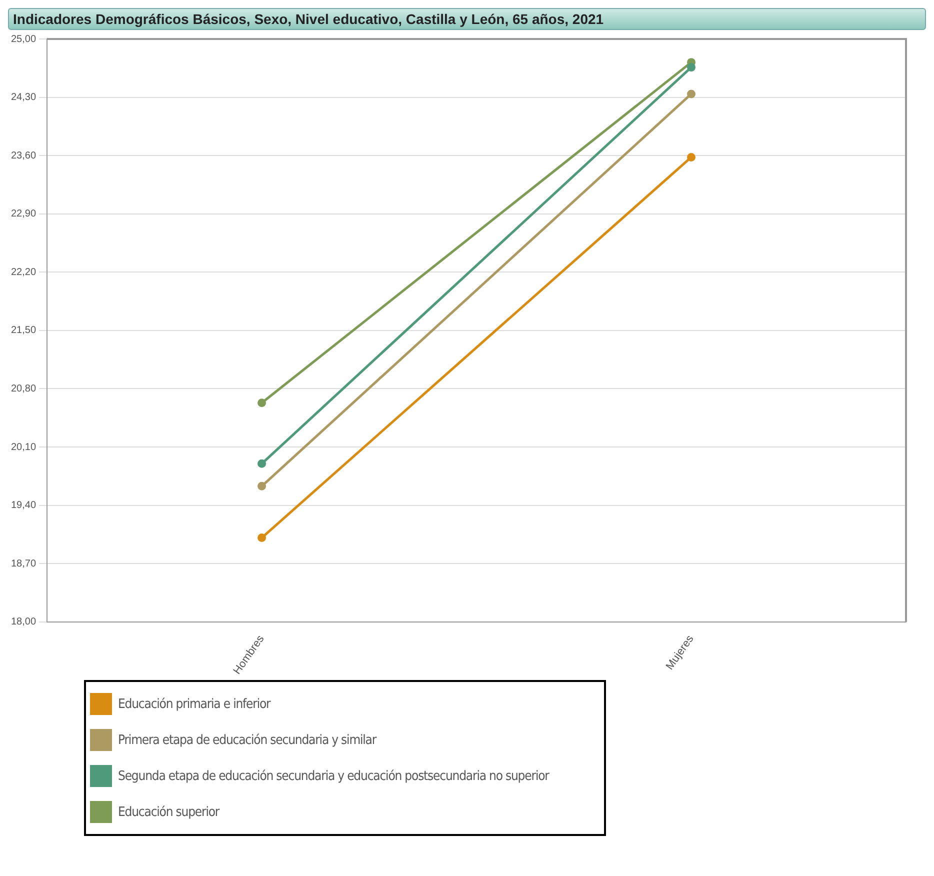  I want to click on y-tick-label: 25,00, so click(23, 39).